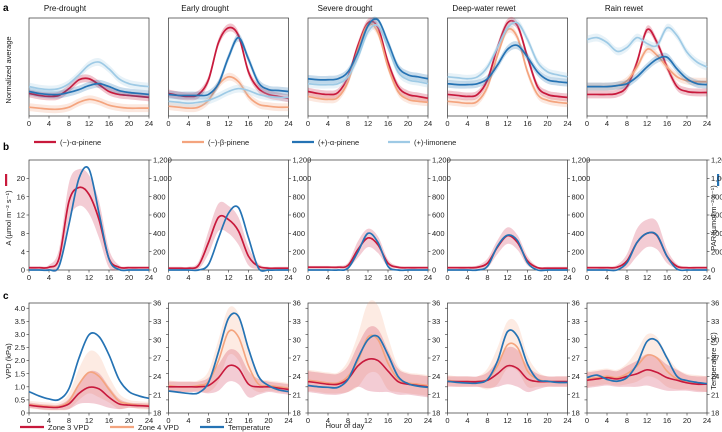  What do you see at coordinates (158, 427) in the screenshot?
I see `legend-label-zone4-vpd: Zone 4 VPD` at bounding box center [158, 427].